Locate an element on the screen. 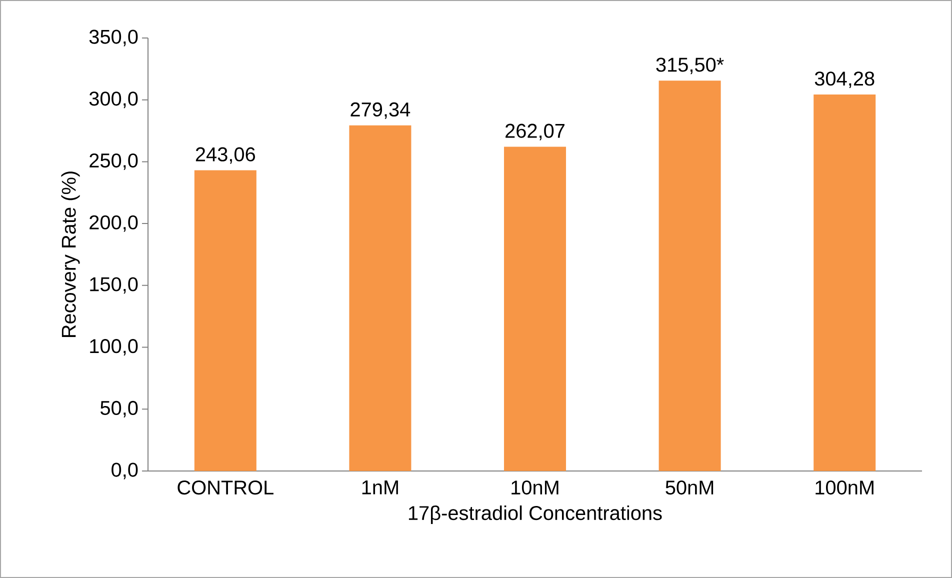  data-label: 315,50* is located at coordinates (690, 66).